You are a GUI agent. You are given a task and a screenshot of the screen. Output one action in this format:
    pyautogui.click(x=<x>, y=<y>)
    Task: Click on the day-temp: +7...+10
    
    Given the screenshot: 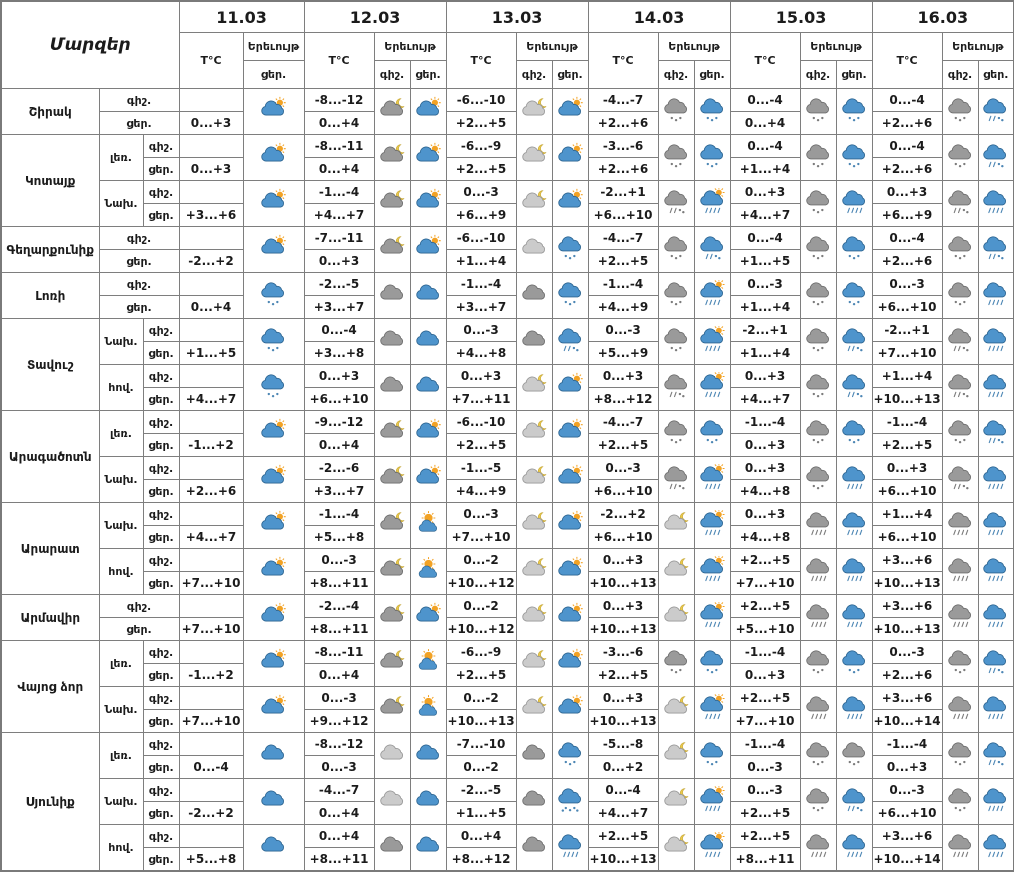 What is the action you would take?
    pyautogui.click(x=211, y=629)
    